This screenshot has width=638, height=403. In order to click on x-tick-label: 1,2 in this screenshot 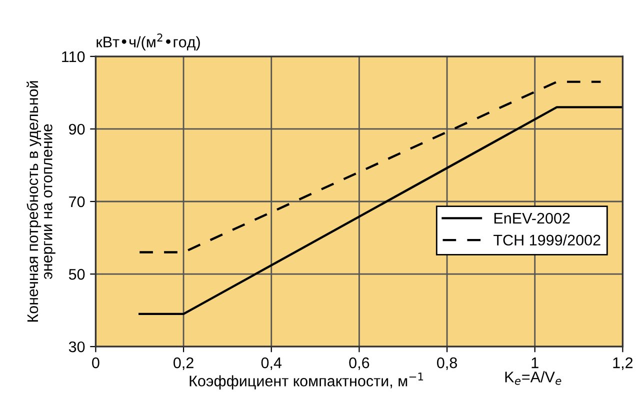, I will do `click(623, 363)`.